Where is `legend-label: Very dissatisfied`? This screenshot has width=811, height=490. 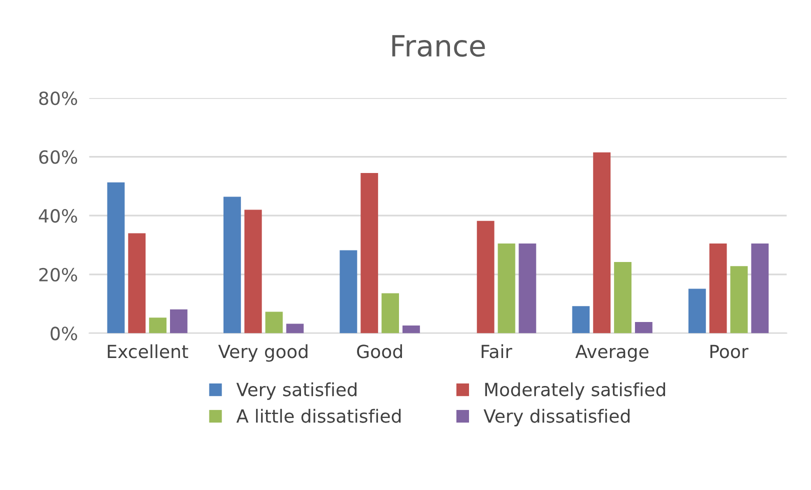
legend-label: Very dissatisfied is located at coordinates (557, 417).